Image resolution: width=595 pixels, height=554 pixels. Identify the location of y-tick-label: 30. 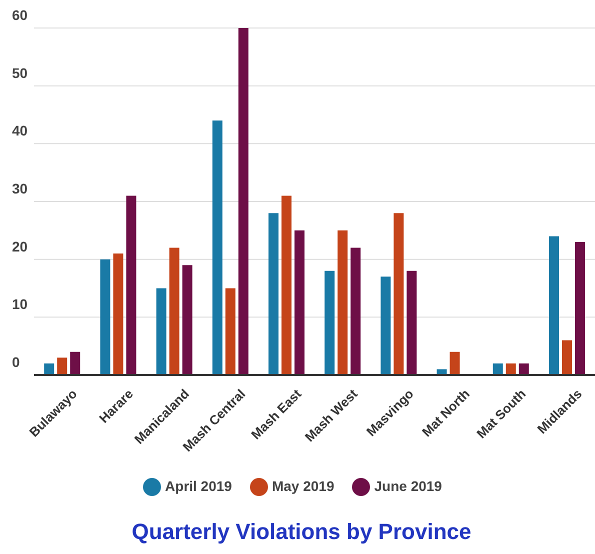
(20, 188).